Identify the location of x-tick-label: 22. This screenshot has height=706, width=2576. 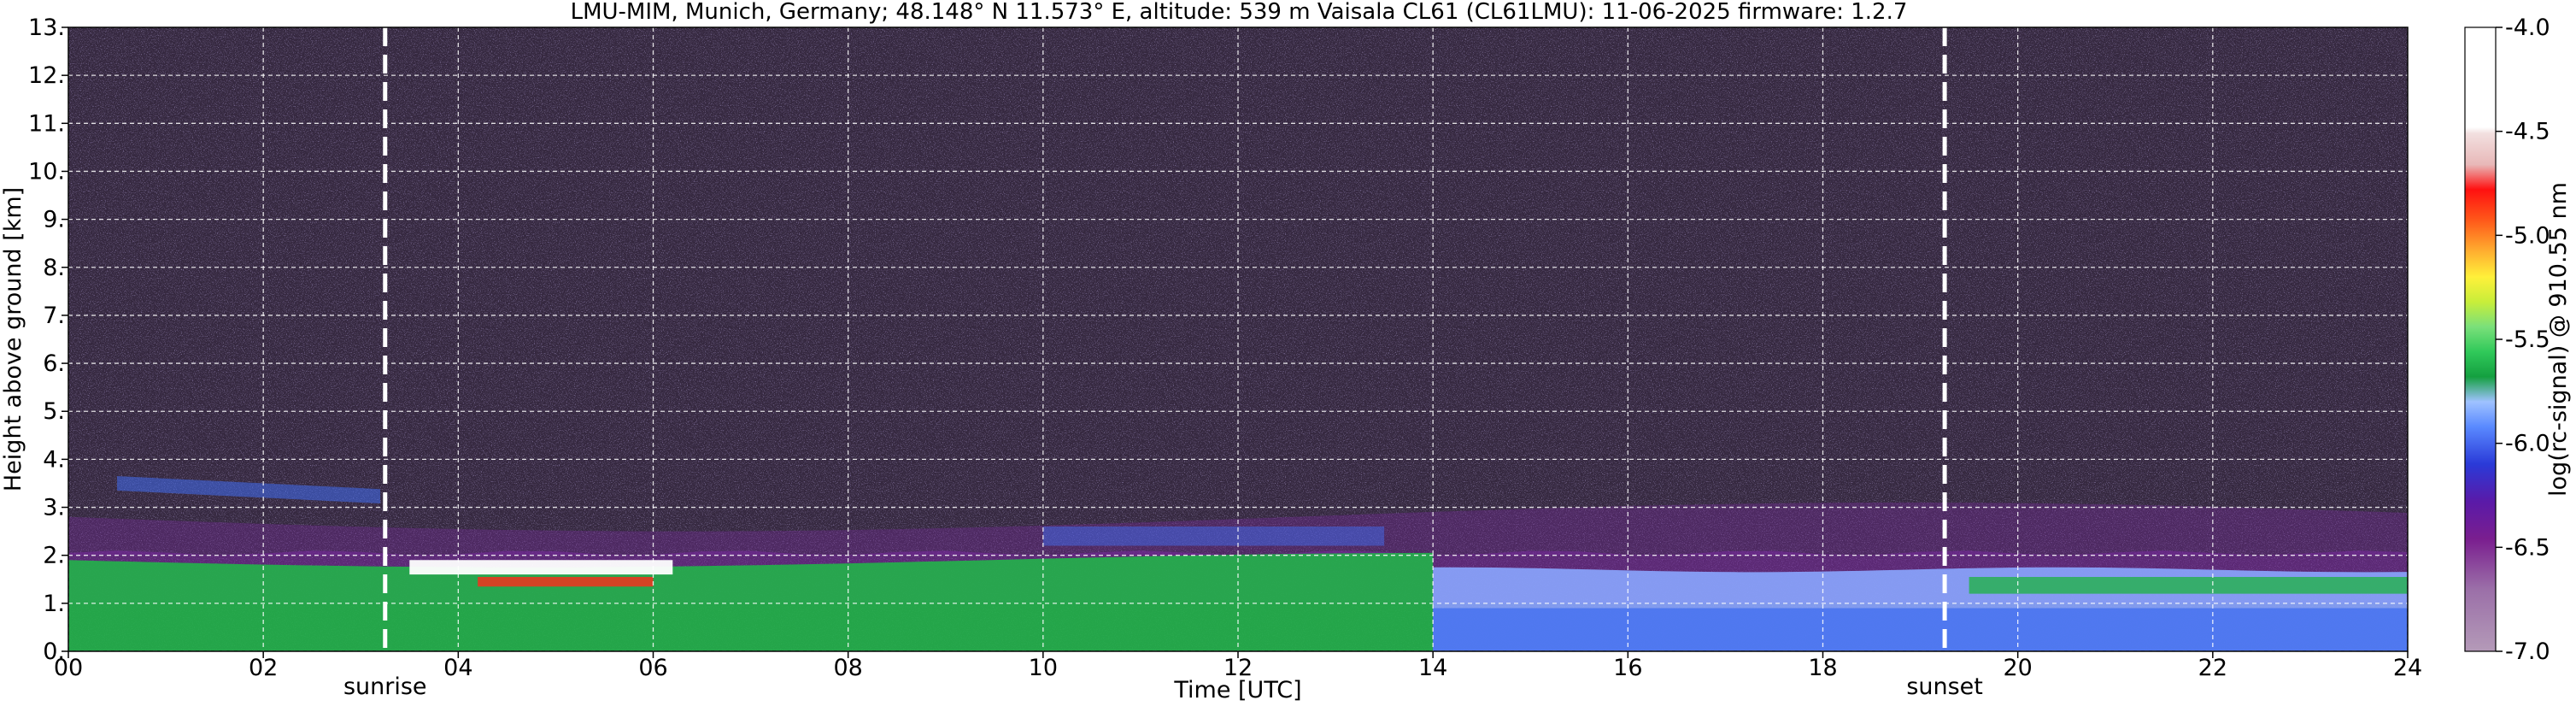
(2212, 668).